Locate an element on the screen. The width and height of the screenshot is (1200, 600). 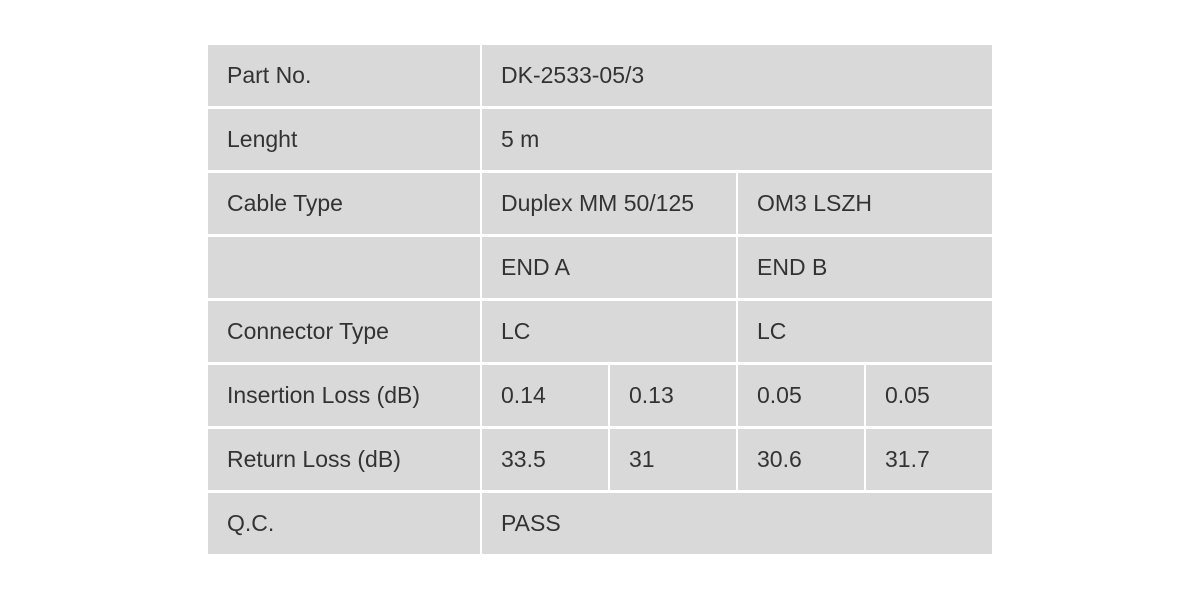
row-label: Connector Type is located at coordinates (344, 331).